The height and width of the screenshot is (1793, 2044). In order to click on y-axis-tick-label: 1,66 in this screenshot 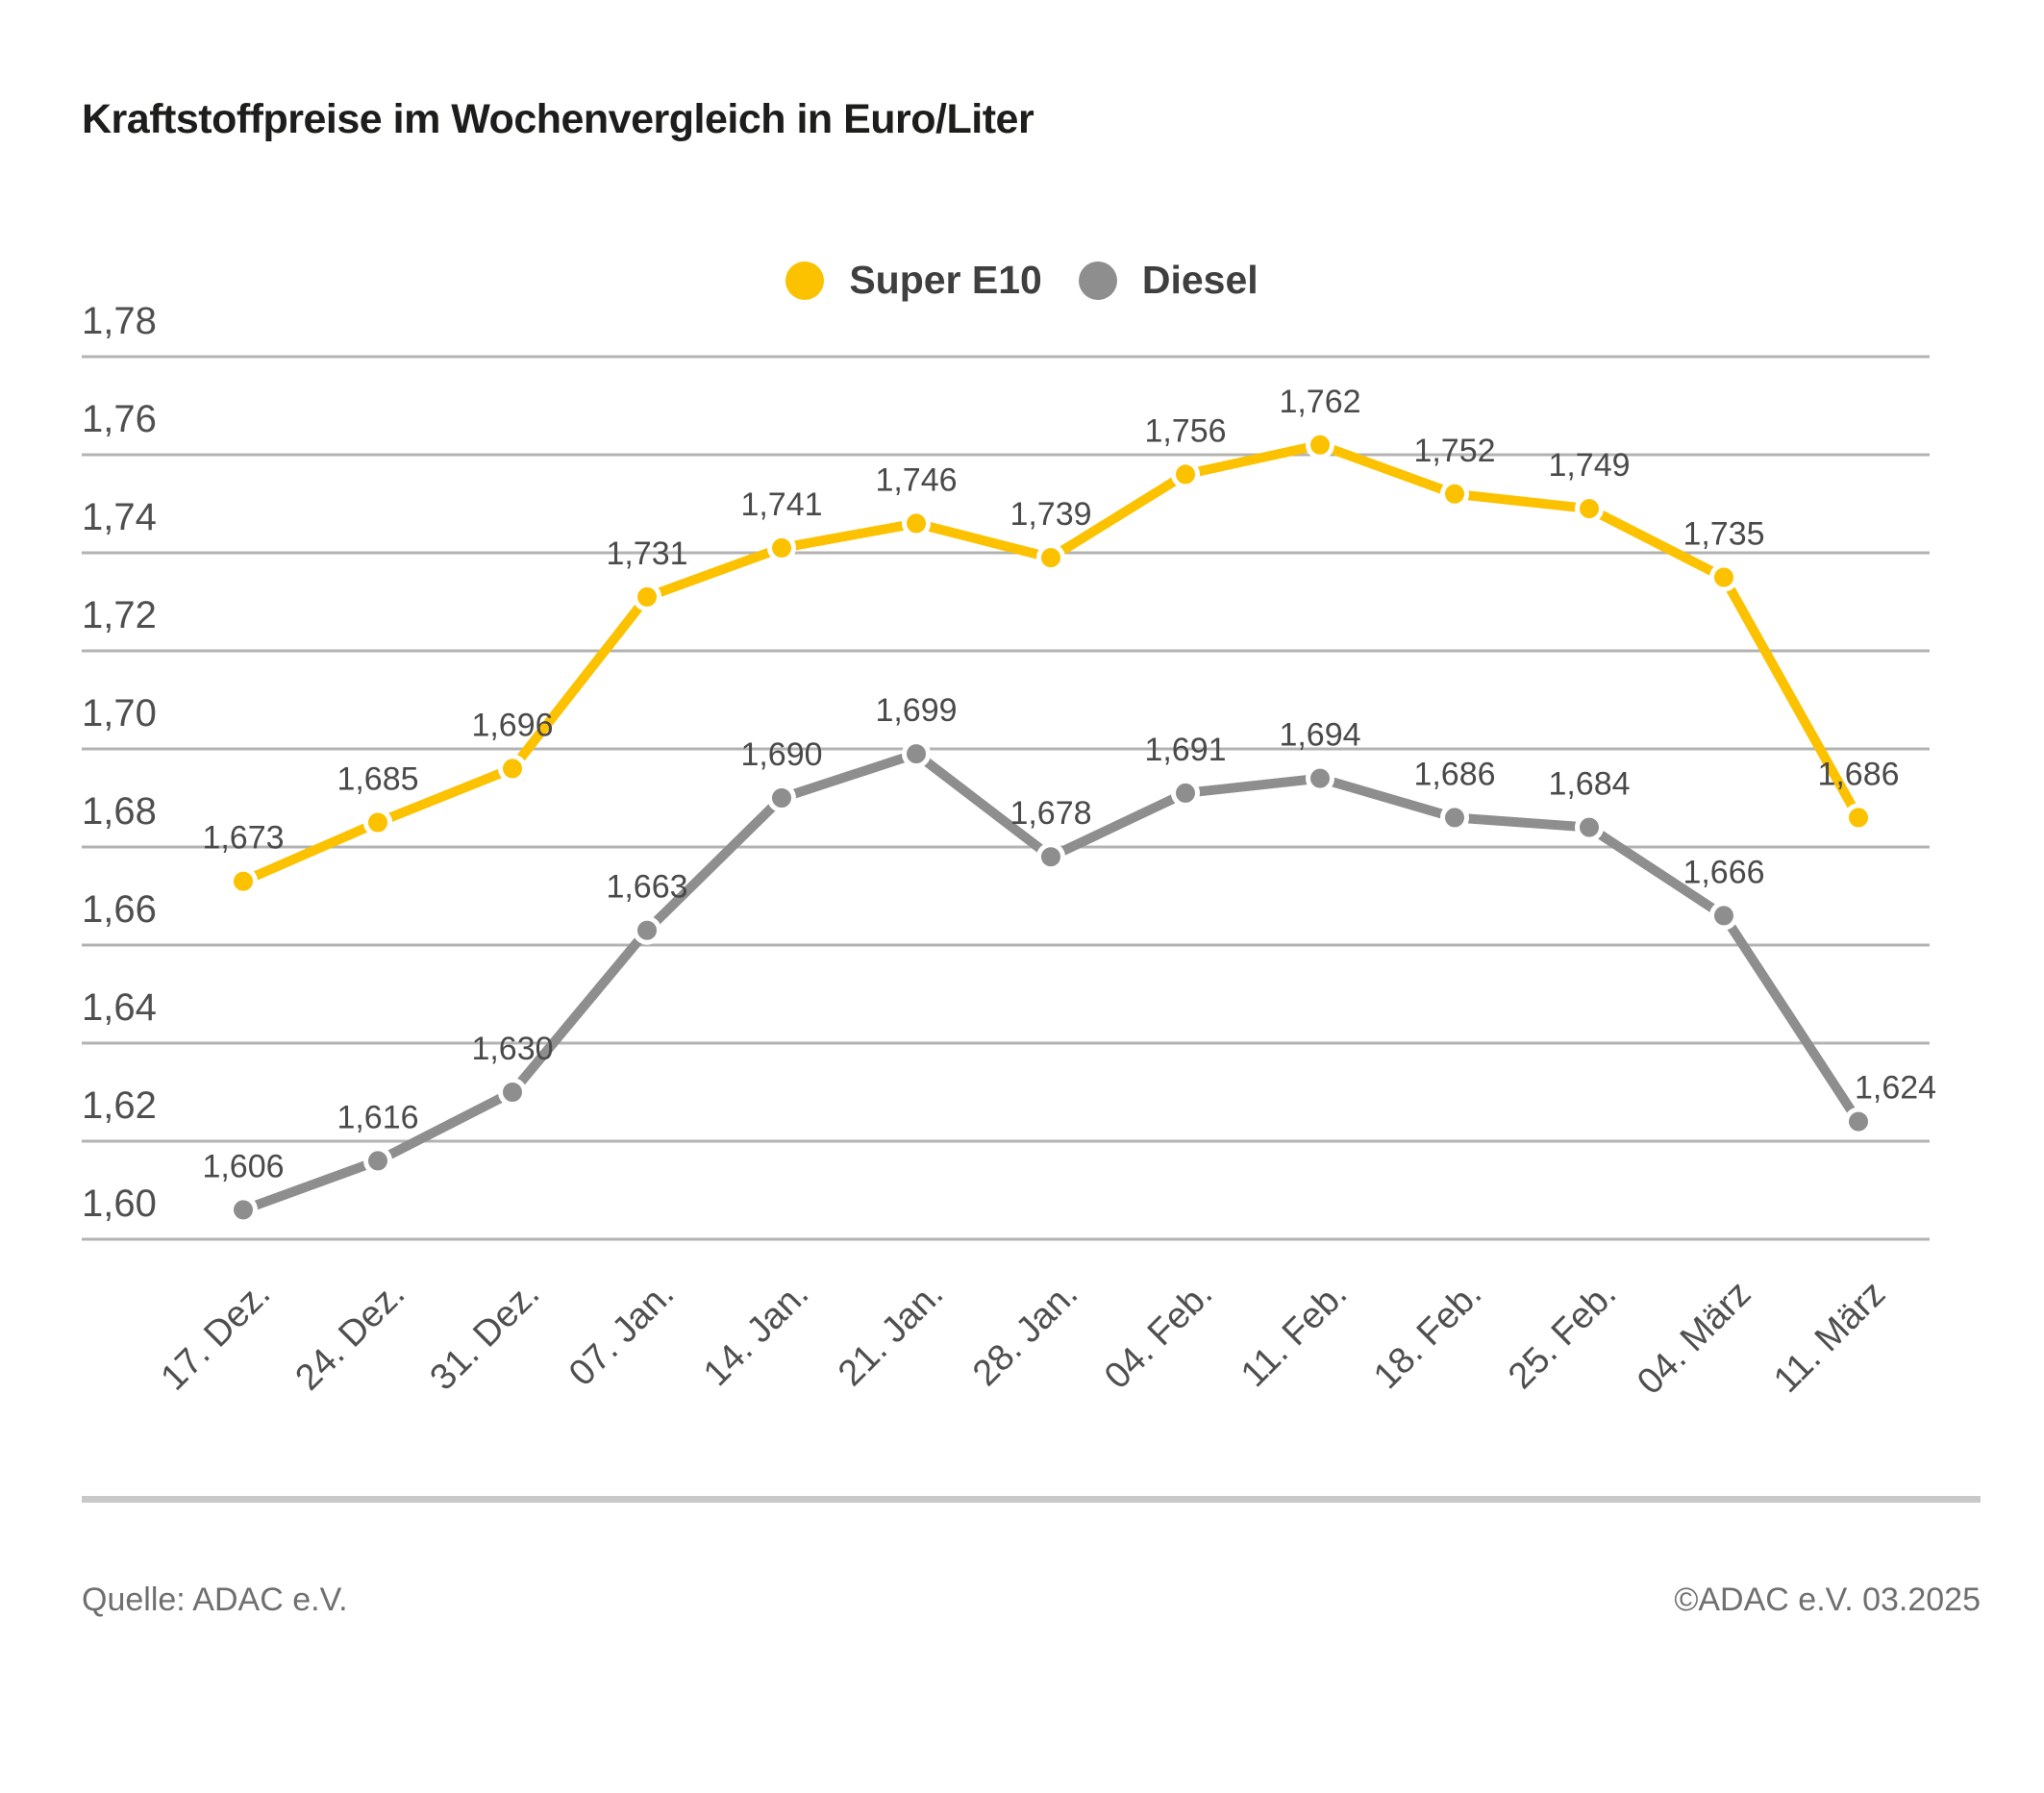, I will do `click(119, 909)`.